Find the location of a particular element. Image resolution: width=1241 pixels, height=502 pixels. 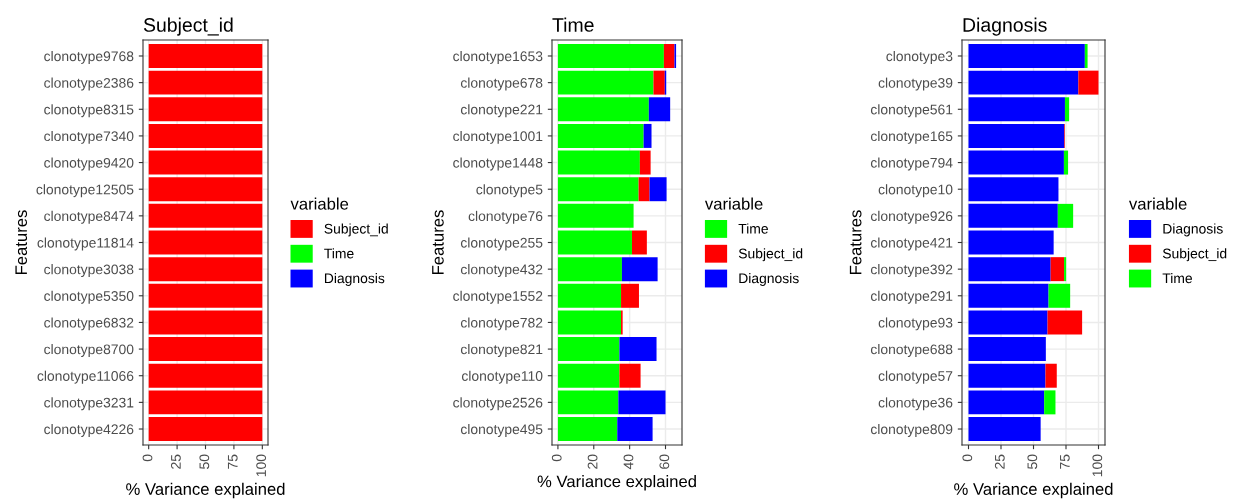

y-tick-label: clonotype39 is located at coordinates (915, 84).